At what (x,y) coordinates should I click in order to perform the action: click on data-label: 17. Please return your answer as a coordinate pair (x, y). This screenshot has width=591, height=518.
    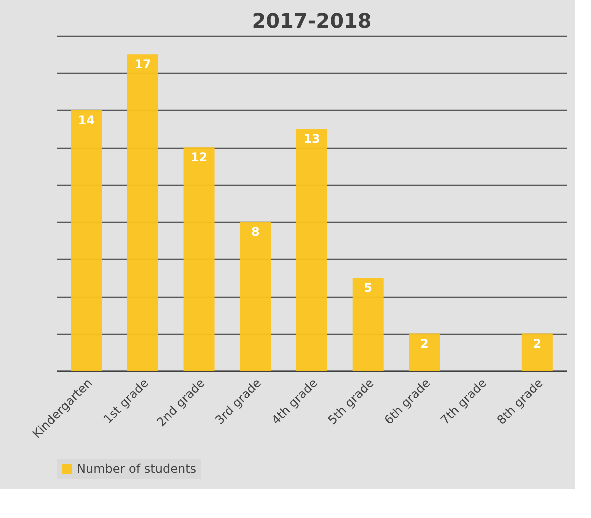
    Looking at the image, I should click on (143, 65).